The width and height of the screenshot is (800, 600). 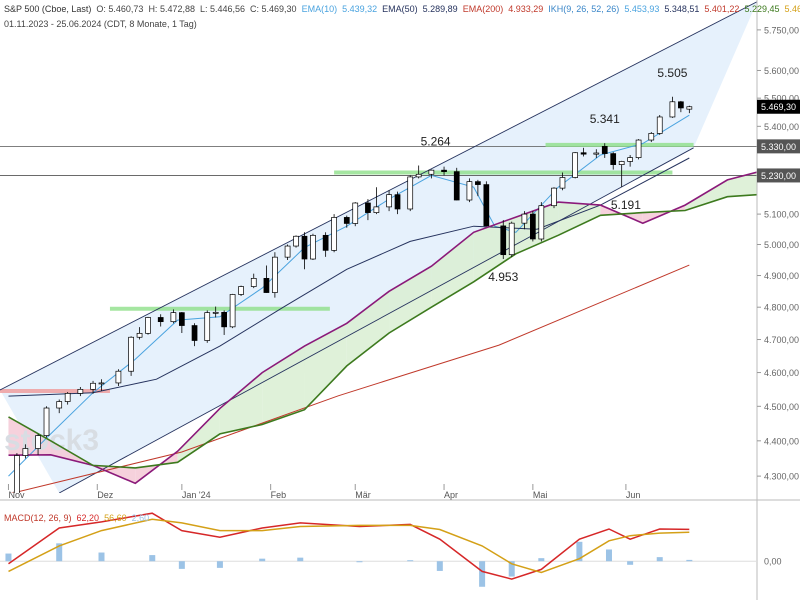 What do you see at coordinates (781, 477) in the screenshot?
I see `y-tick-label: 4.300,00` at bounding box center [781, 477].